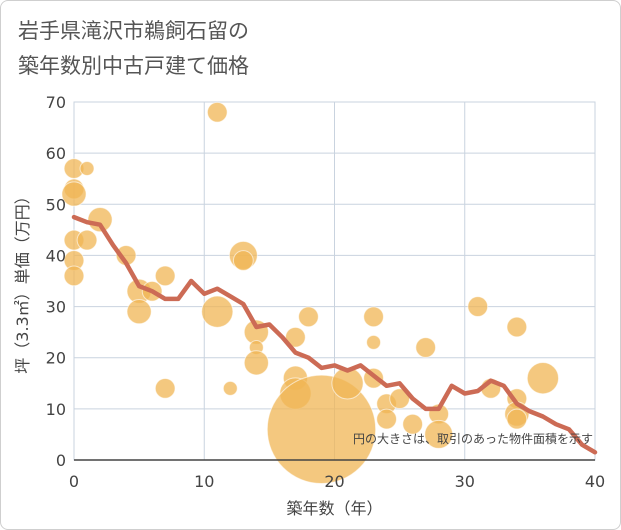 Image resolution: width=621 pixels, height=530 pixels. Describe the element at coordinates (473, 438) in the screenshot. I see `size-note: 円の大きさは、取引のあった物件面積を示す` at that location.